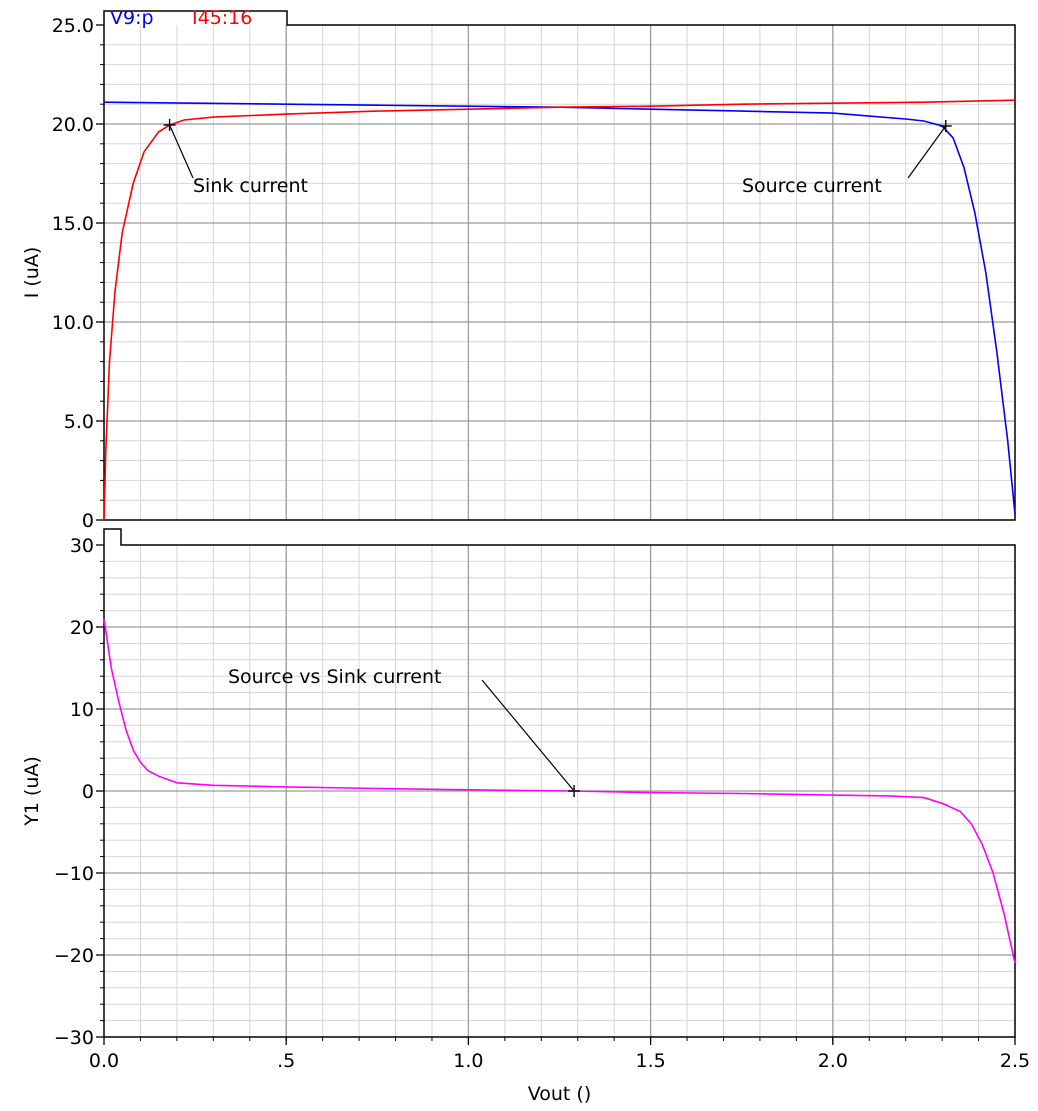 Image resolution: width=1038 pixels, height=1111 pixels. What do you see at coordinates (73, 125) in the screenshot?
I see `y-tick-label: 20.0` at bounding box center [73, 125].